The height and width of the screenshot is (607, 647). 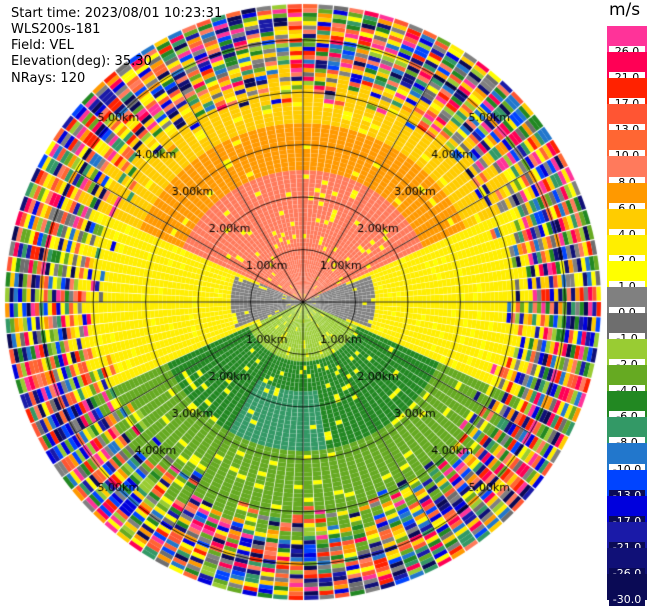 I want to click on elevation-label: Elevation(deg): 35.30, so click(x=81, y=61).